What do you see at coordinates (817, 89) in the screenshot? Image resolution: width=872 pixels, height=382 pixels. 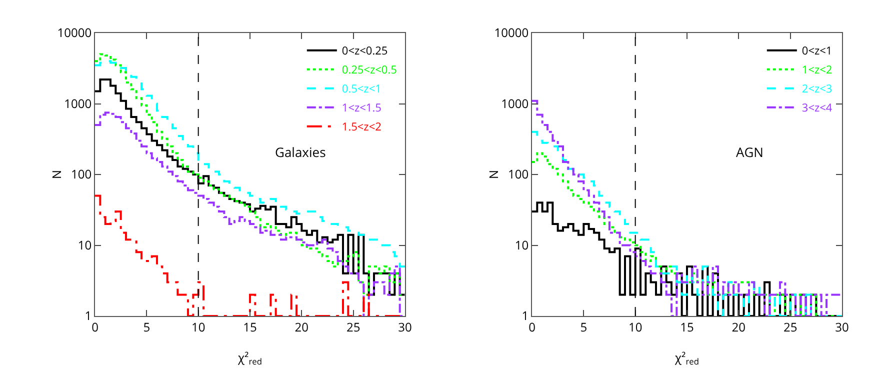 I see `legend-label: 2<z<3` at bounding box center [817, 89].